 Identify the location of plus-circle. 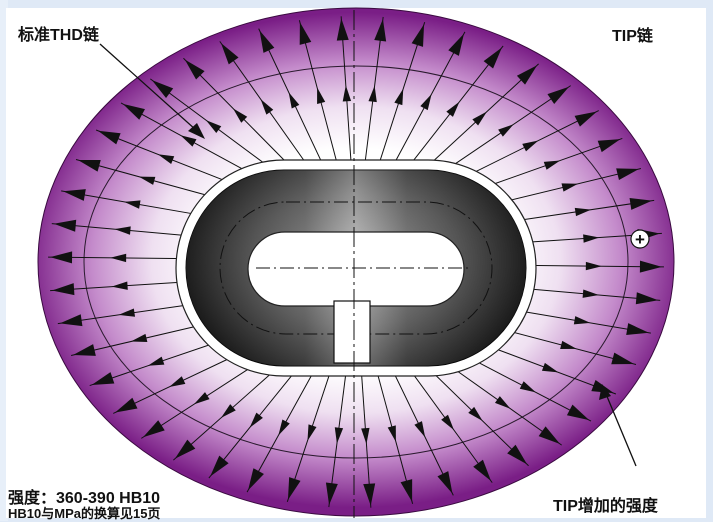
(640, 239).